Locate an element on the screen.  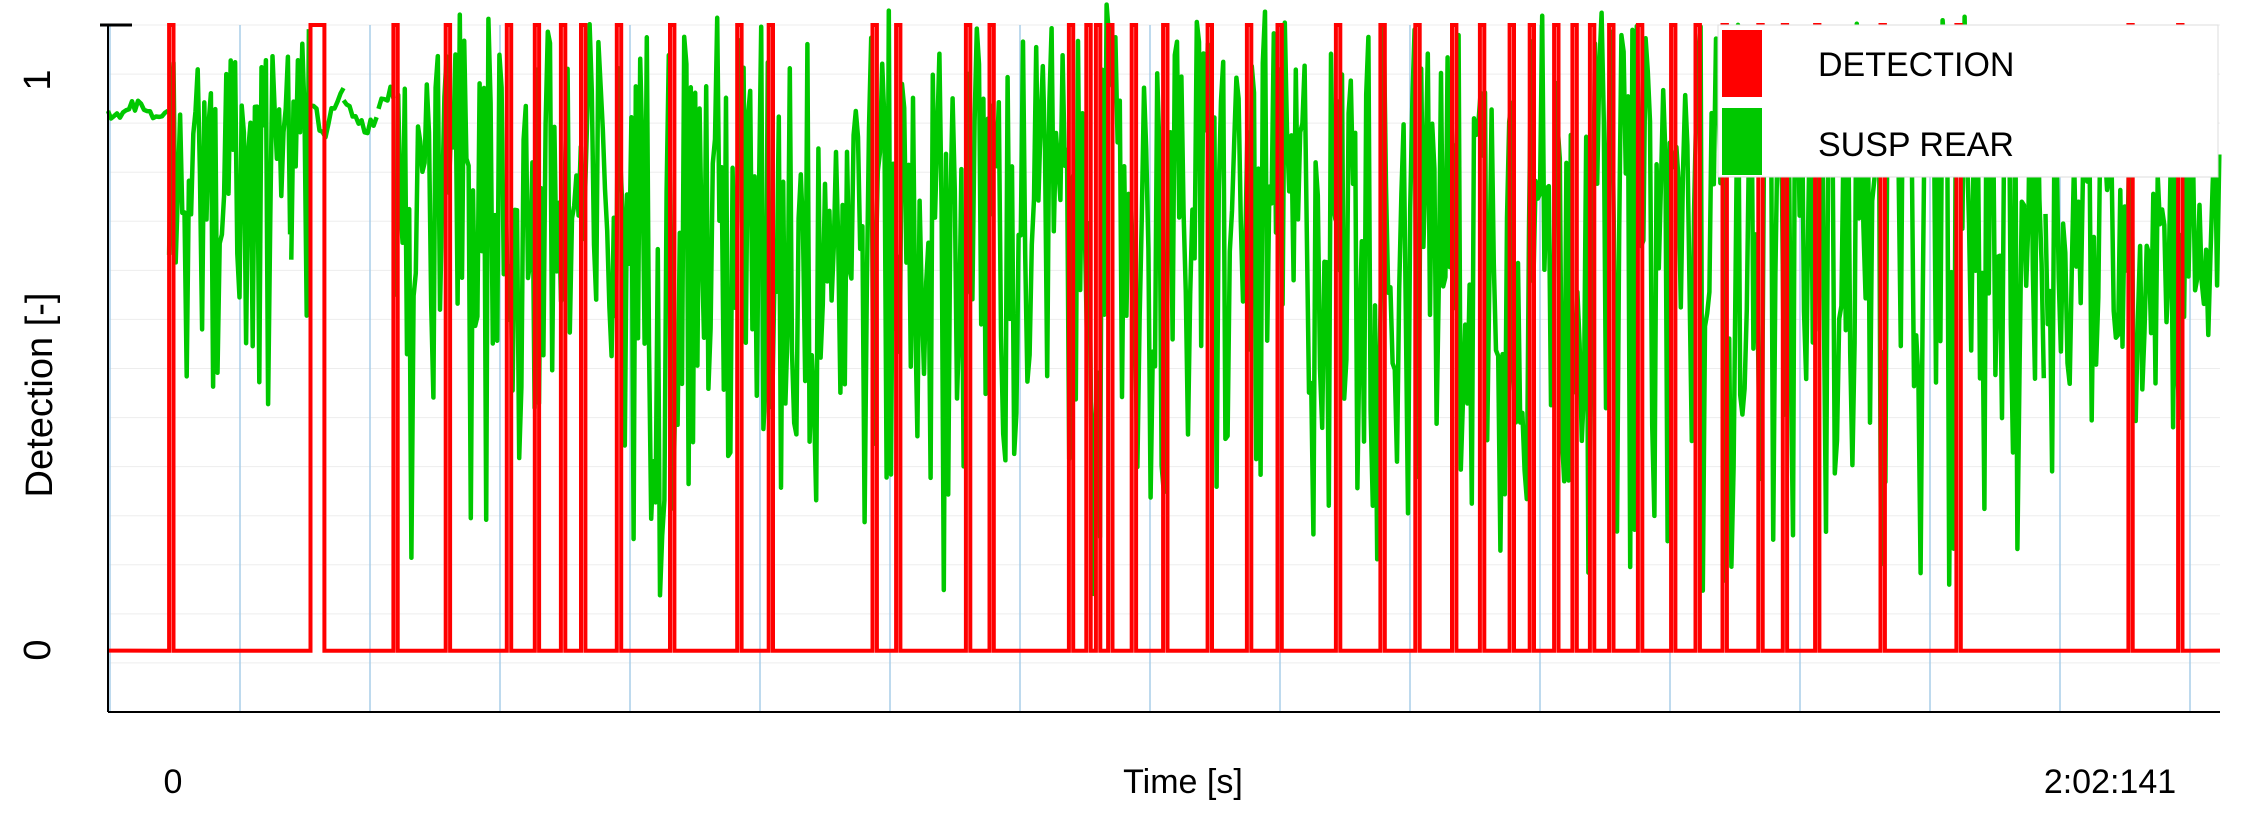
y-axis-label: Detection [-] is located at coordinates (40, 395).